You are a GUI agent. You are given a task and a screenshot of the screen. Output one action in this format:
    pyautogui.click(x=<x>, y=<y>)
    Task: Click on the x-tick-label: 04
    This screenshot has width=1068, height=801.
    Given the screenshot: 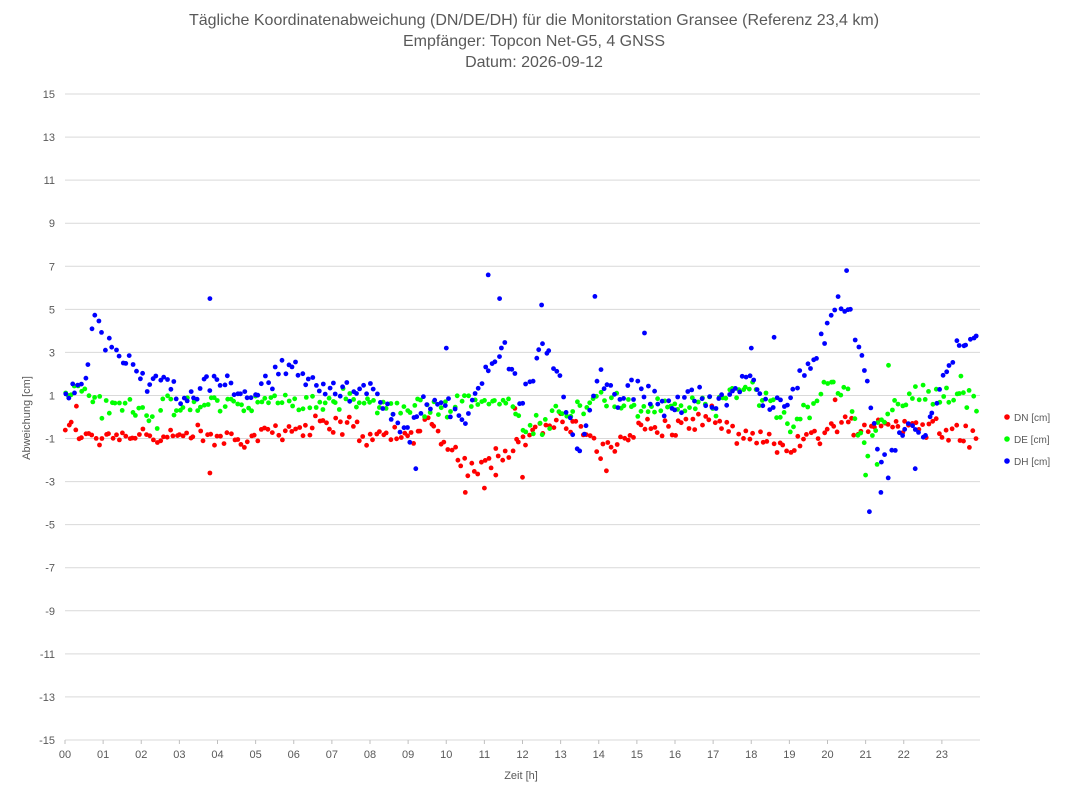 What is the action you would take?
    pyautogui.click(x=217, y=755)
    